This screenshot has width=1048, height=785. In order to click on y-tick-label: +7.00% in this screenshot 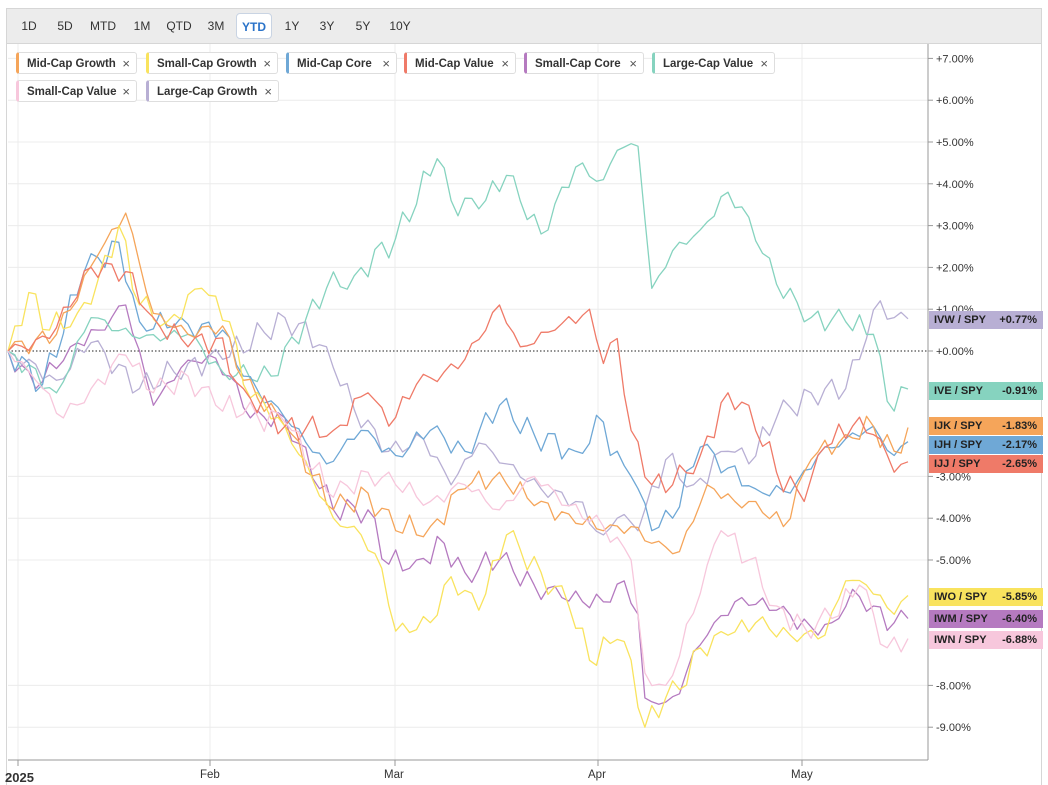, I will do `click(955, 59)`.